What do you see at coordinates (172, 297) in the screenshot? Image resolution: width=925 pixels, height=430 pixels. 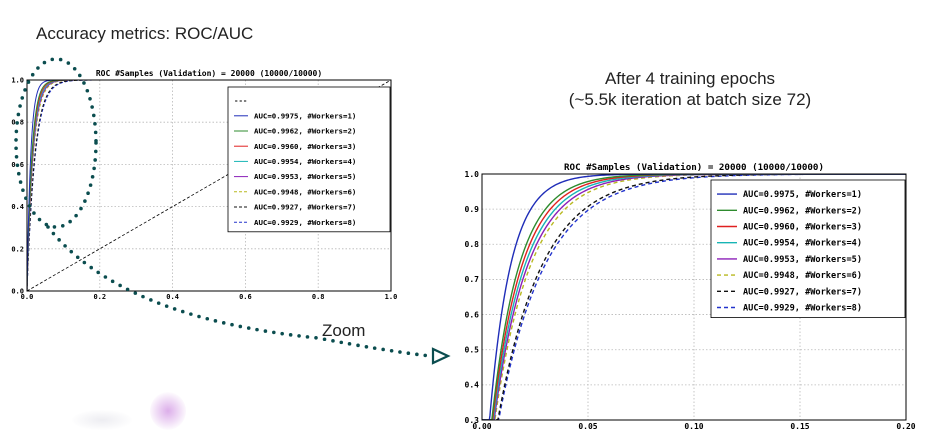 I see `x-tick-label: 0.4` at bounding box center [172, 297].